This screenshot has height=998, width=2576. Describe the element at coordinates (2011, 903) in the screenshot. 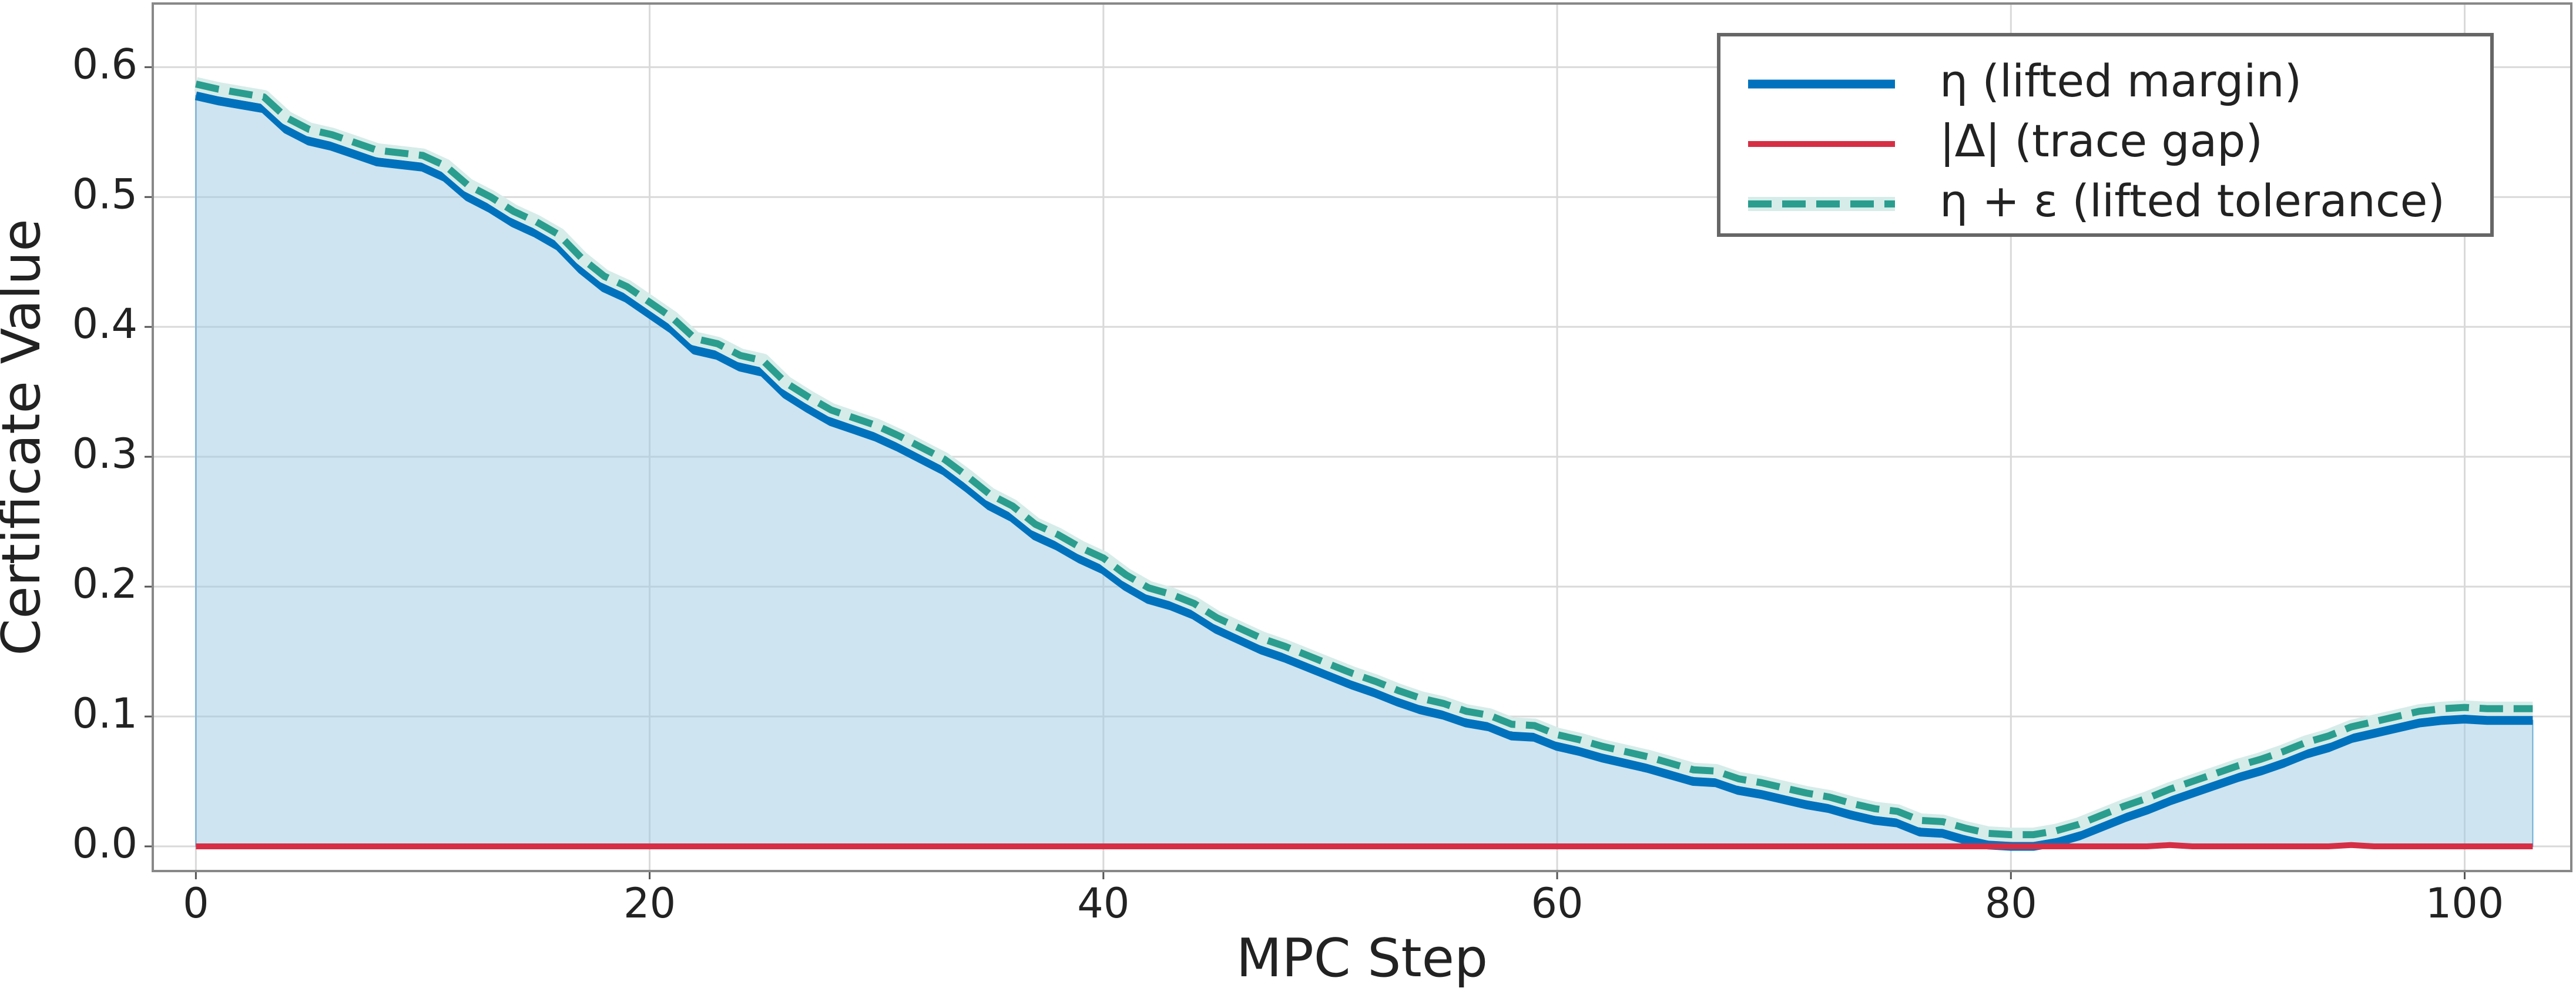

I see `x-tick-label: 80` at that location.